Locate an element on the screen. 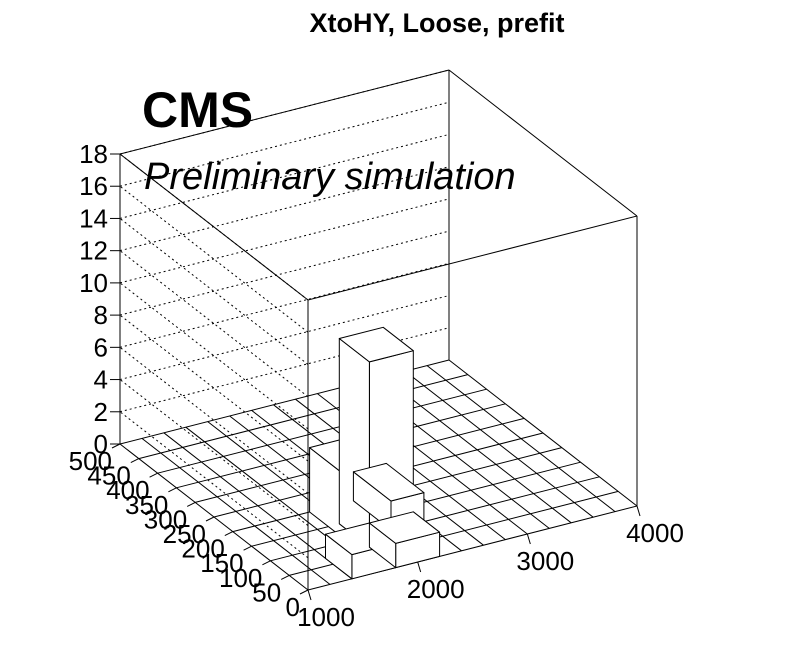  x-tick-label: 2000 is located at coordinates (436, 589).